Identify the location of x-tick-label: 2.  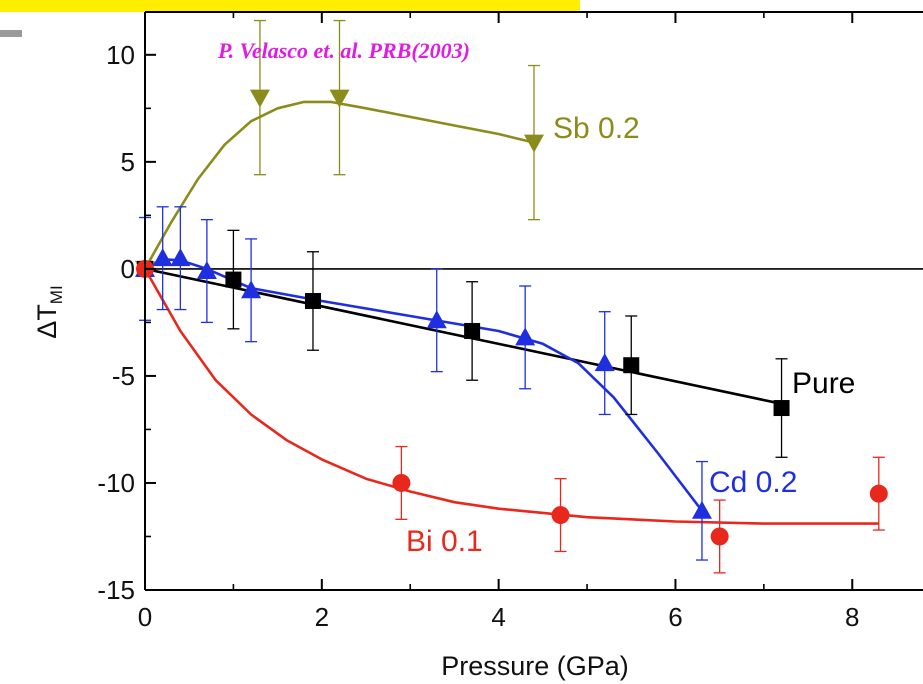
(322, 617).